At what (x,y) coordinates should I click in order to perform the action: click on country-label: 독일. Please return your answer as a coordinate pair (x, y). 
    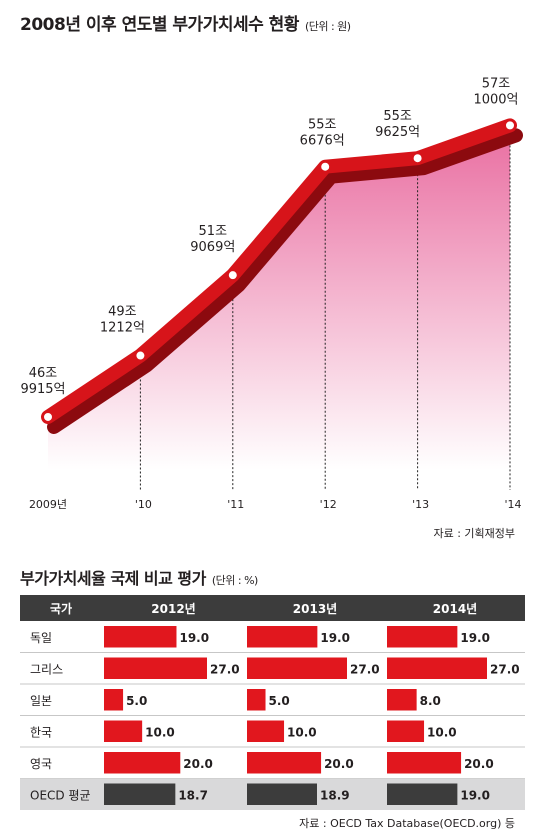
    Looking at the image, I should click on (41, 638).